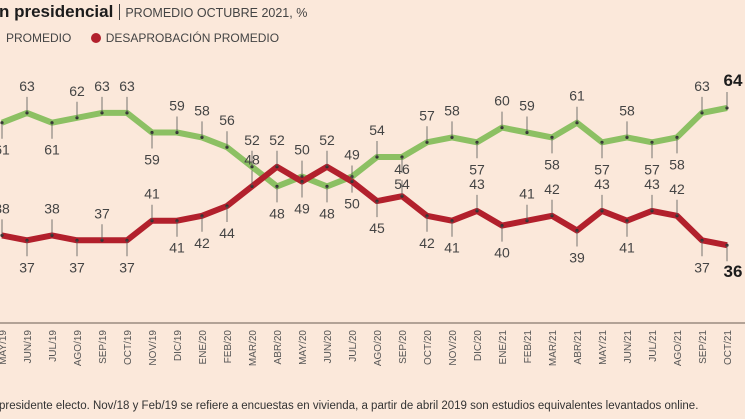 Image resolution: width=745 pixels, height=419 pixels. Describe the element at coordinates (227, 120) in the screenshot. I see `data-label: 56` at that location.